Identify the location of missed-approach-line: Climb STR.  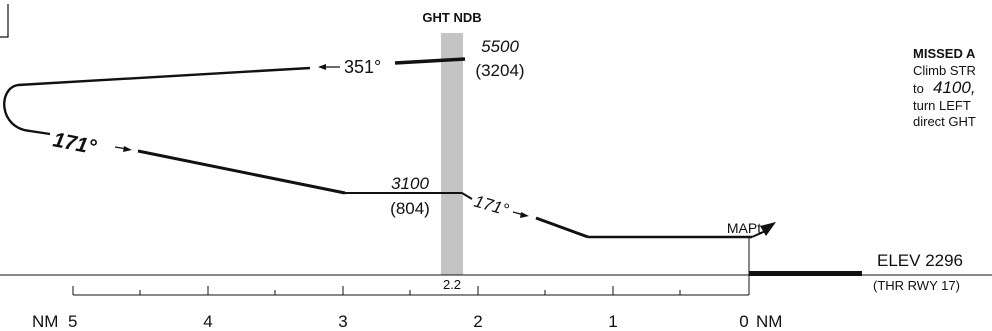
(944, 70).